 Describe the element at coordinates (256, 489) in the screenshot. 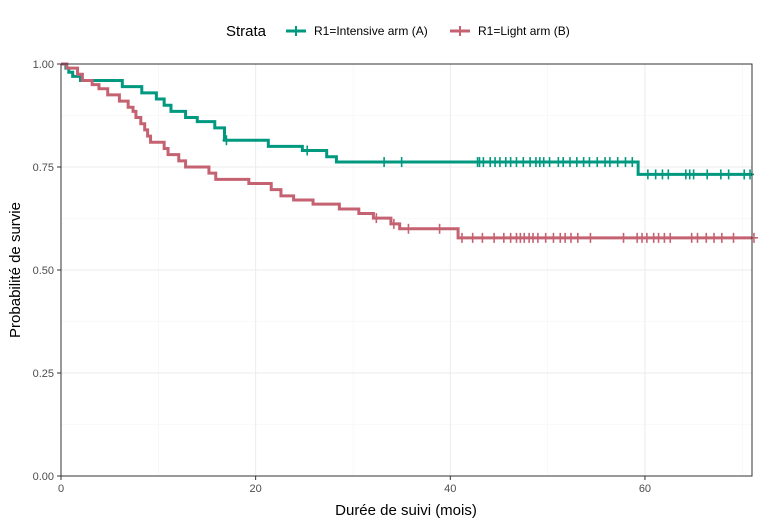

I see `x-tick-label: 20` at that location.